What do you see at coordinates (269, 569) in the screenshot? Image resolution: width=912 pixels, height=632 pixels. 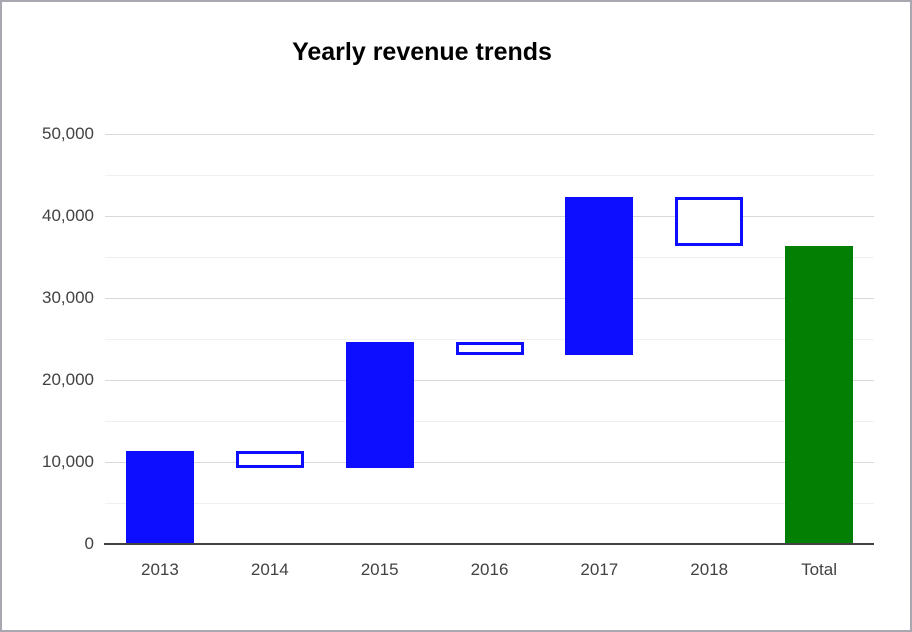 I see `x-axis-tick-label: 2014` at bounding box center [269, 569].